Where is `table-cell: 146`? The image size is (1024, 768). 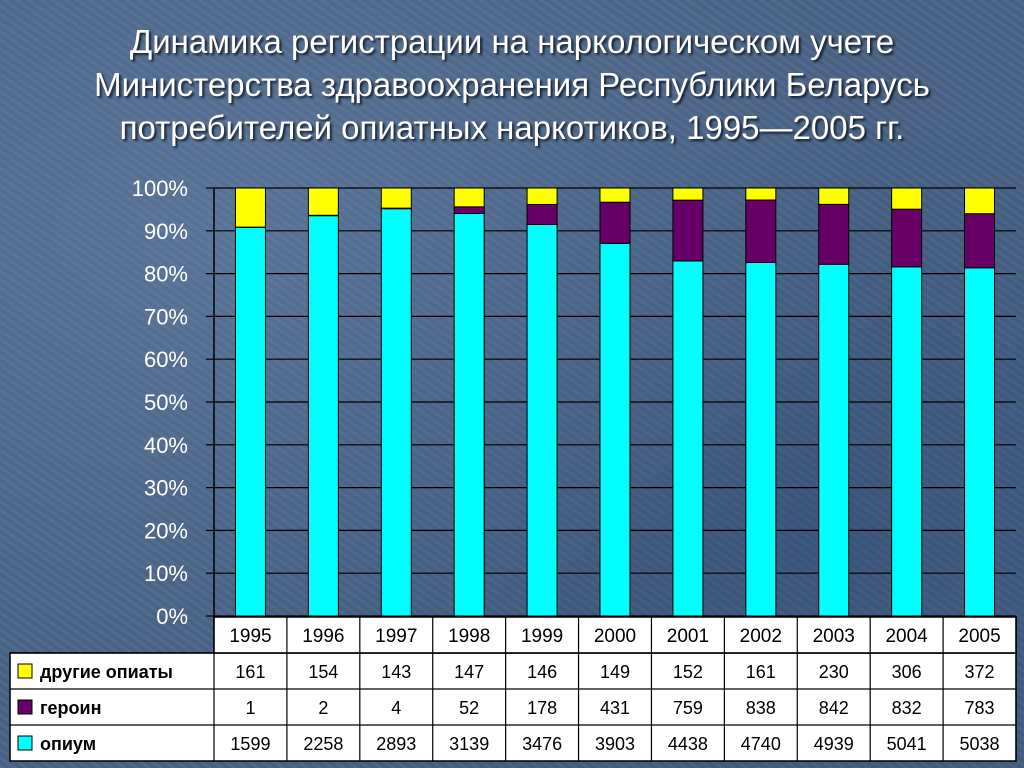
table-cell: 146 is located at coordinates (542, 672).